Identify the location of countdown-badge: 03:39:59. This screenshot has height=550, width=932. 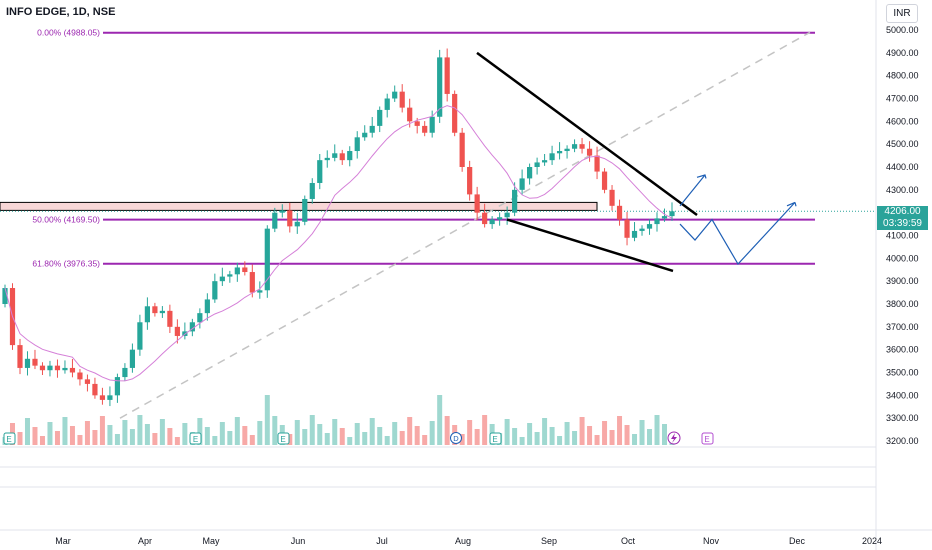
(902, 224).